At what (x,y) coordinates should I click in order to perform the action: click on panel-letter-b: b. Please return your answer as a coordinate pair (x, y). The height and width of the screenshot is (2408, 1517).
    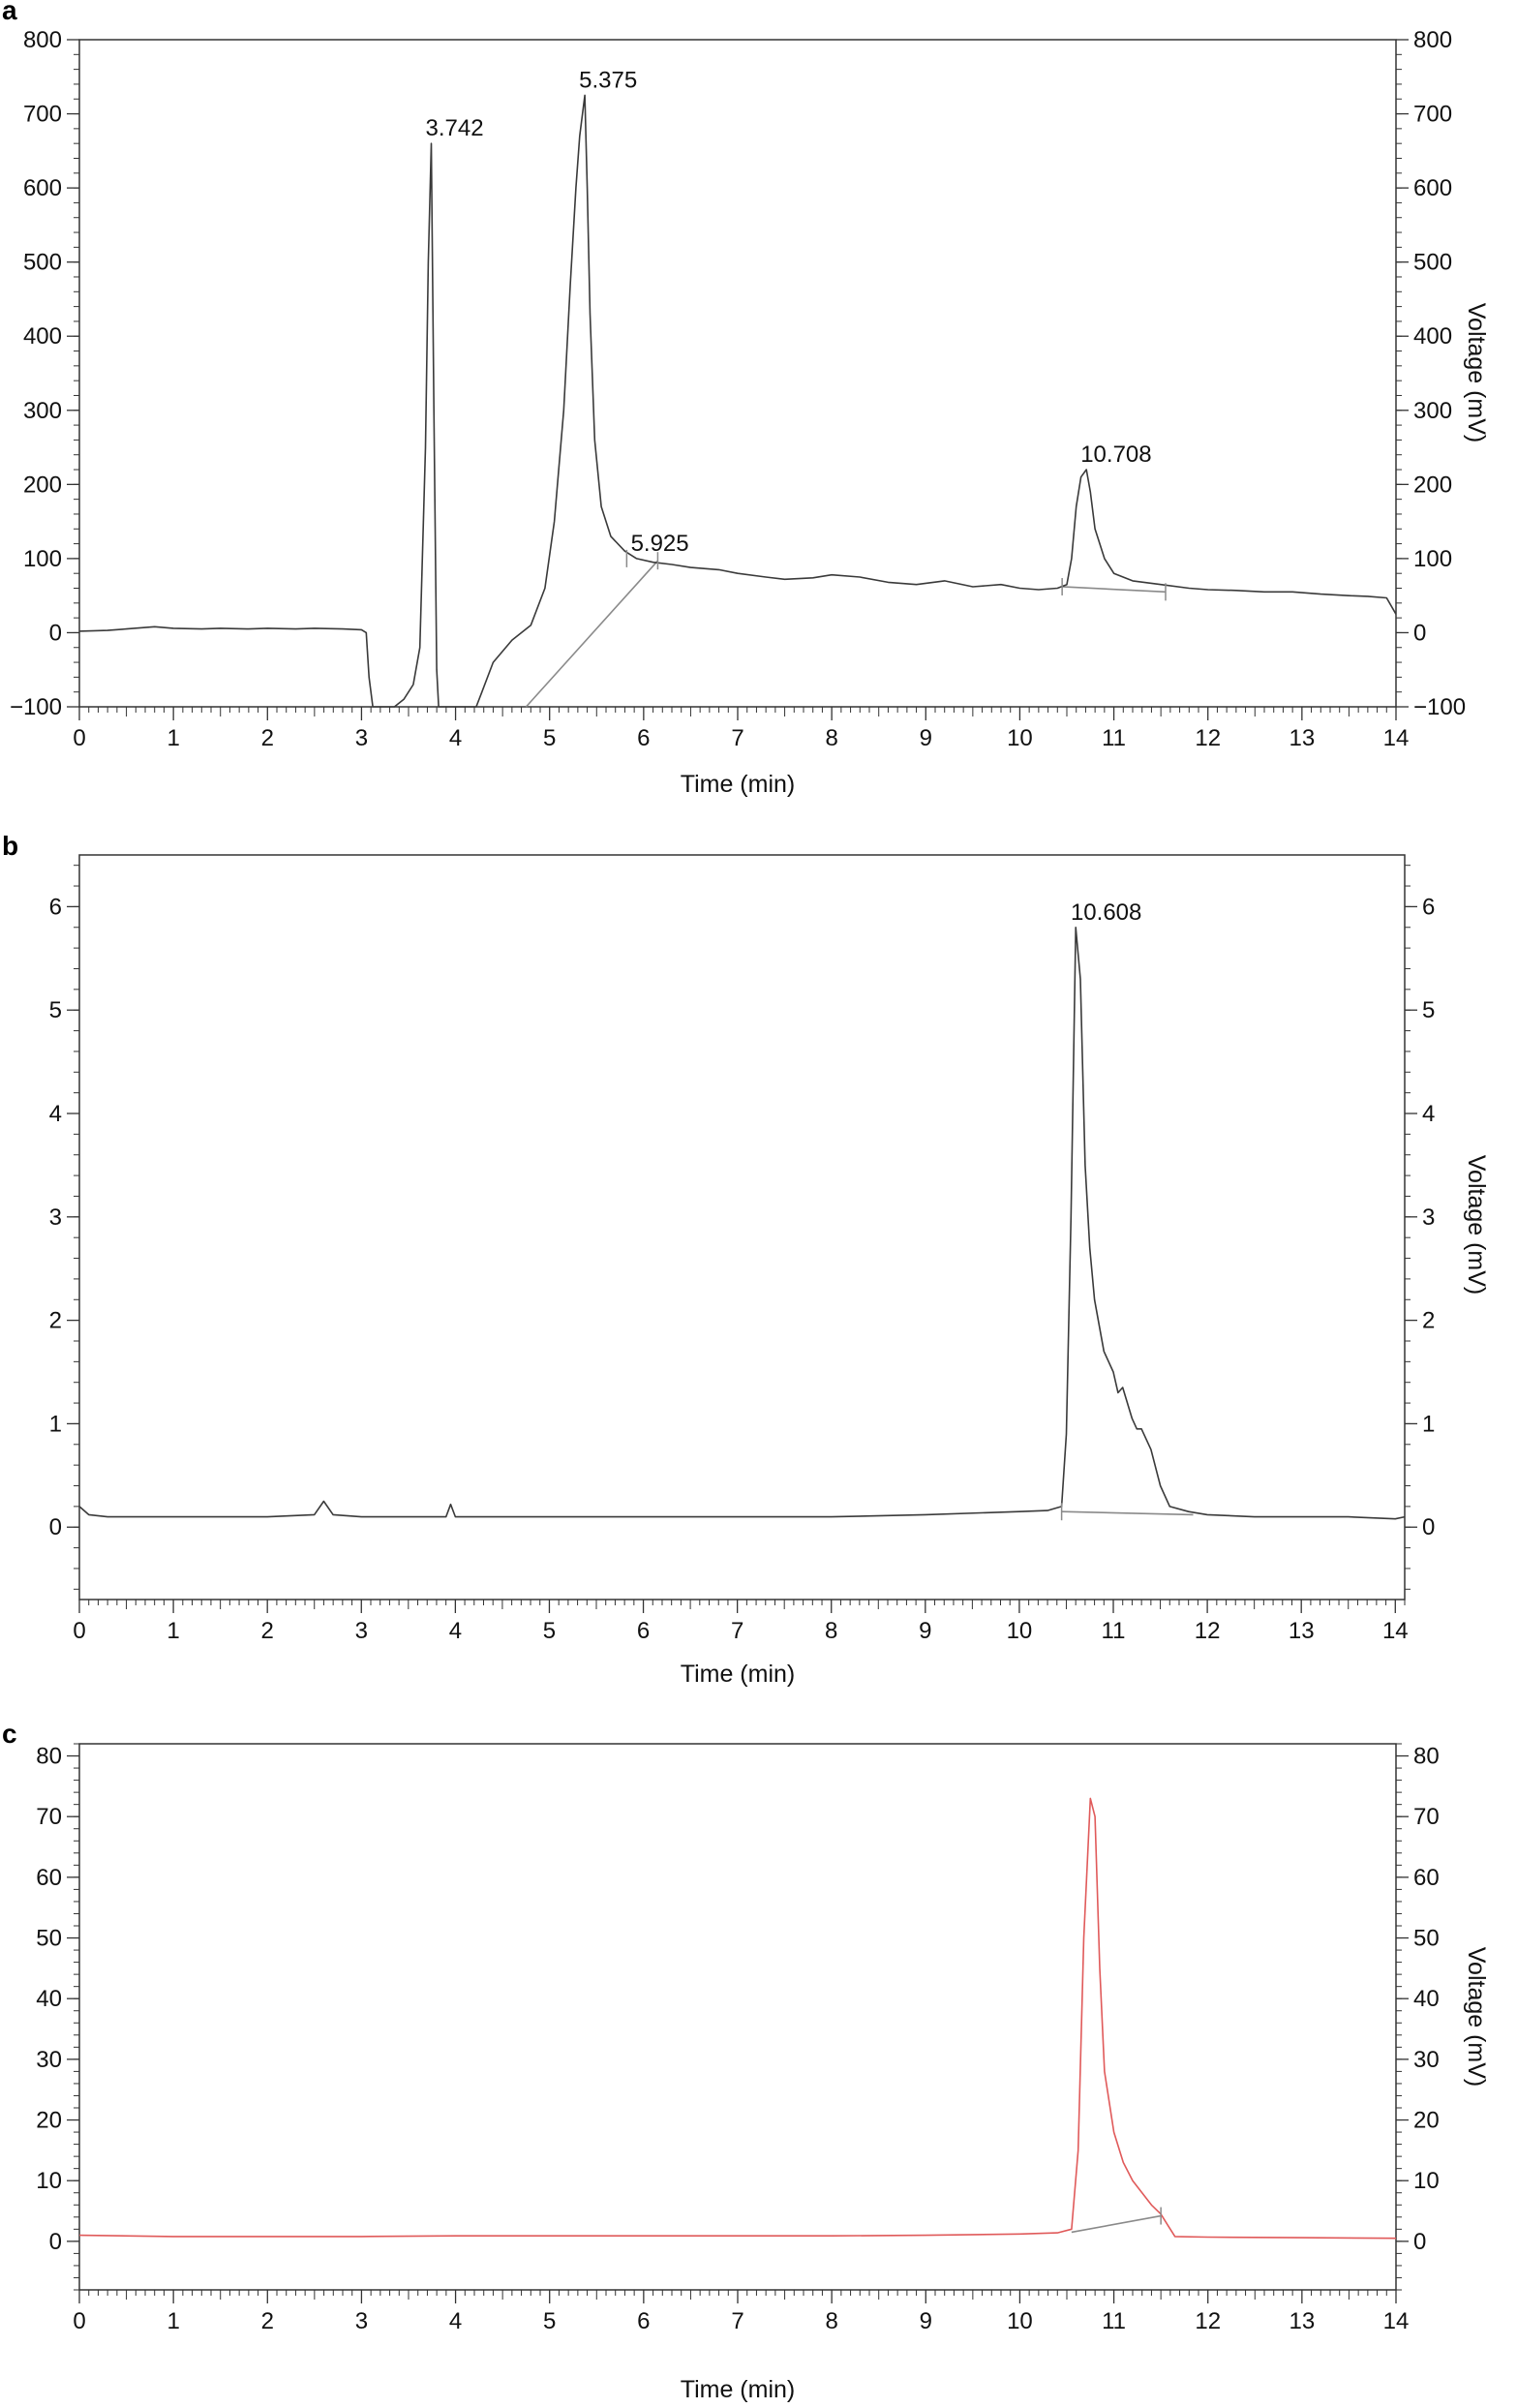
    Looking at the image, I should click on (10, 846).